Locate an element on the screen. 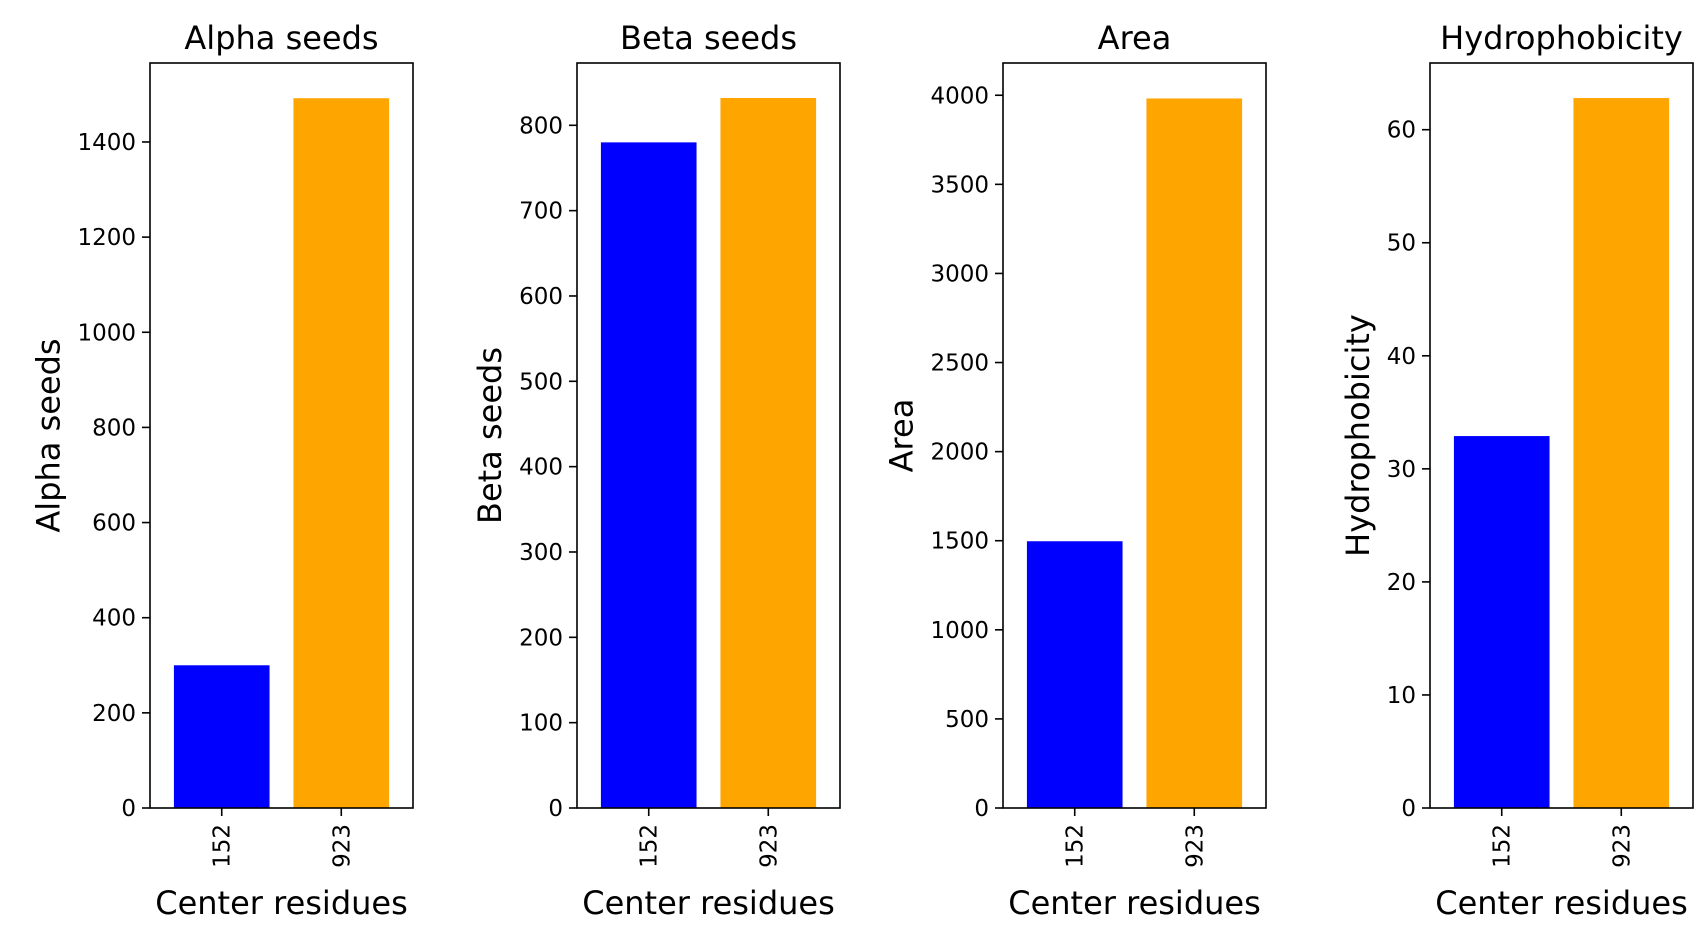  y-tick-label: 20 is located at coordinates (1401, 583).